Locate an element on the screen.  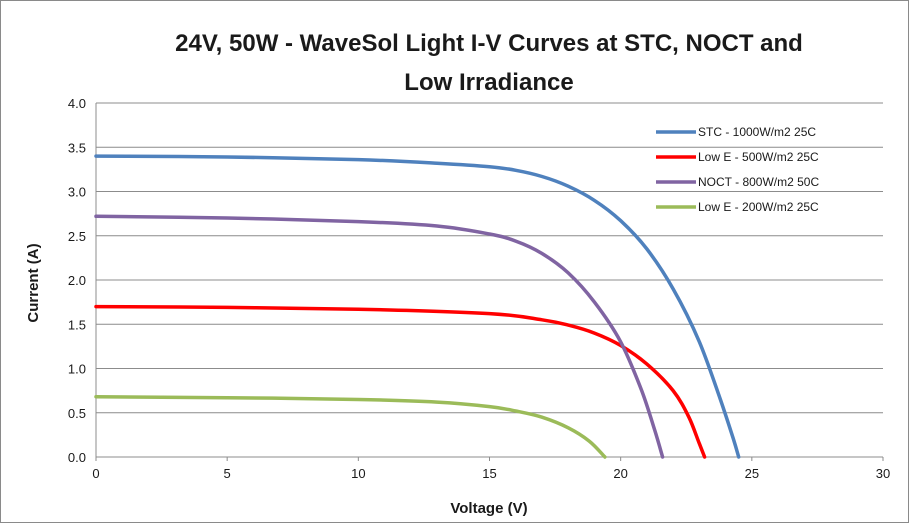
y-tick-label: 1.0 is located at coordinates (77, 369).